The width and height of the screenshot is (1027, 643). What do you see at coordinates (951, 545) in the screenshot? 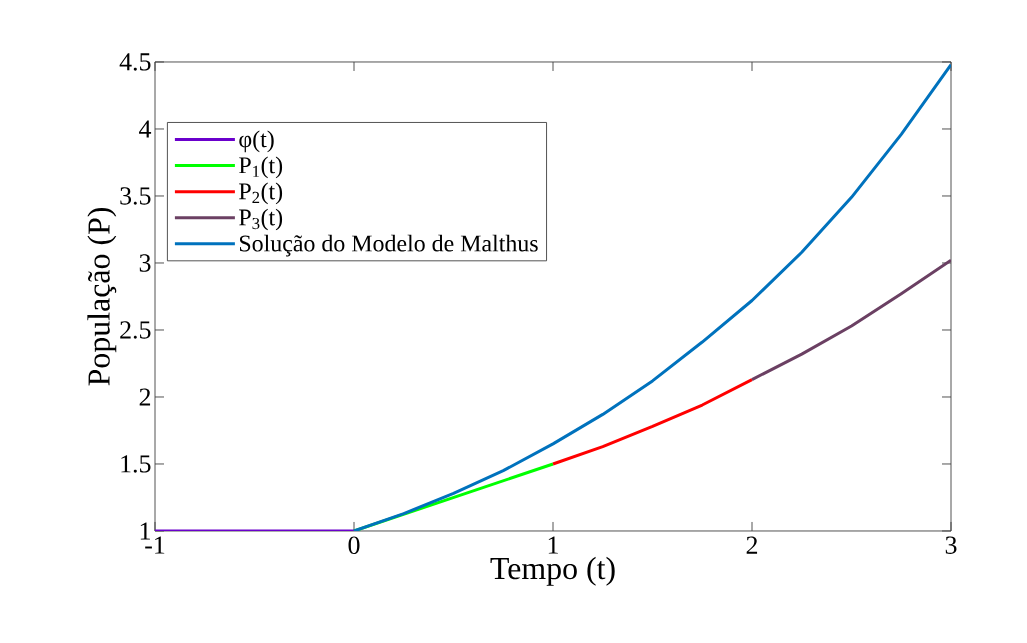
I see `x-tick-label: 3` at bounding box center [951, 545].